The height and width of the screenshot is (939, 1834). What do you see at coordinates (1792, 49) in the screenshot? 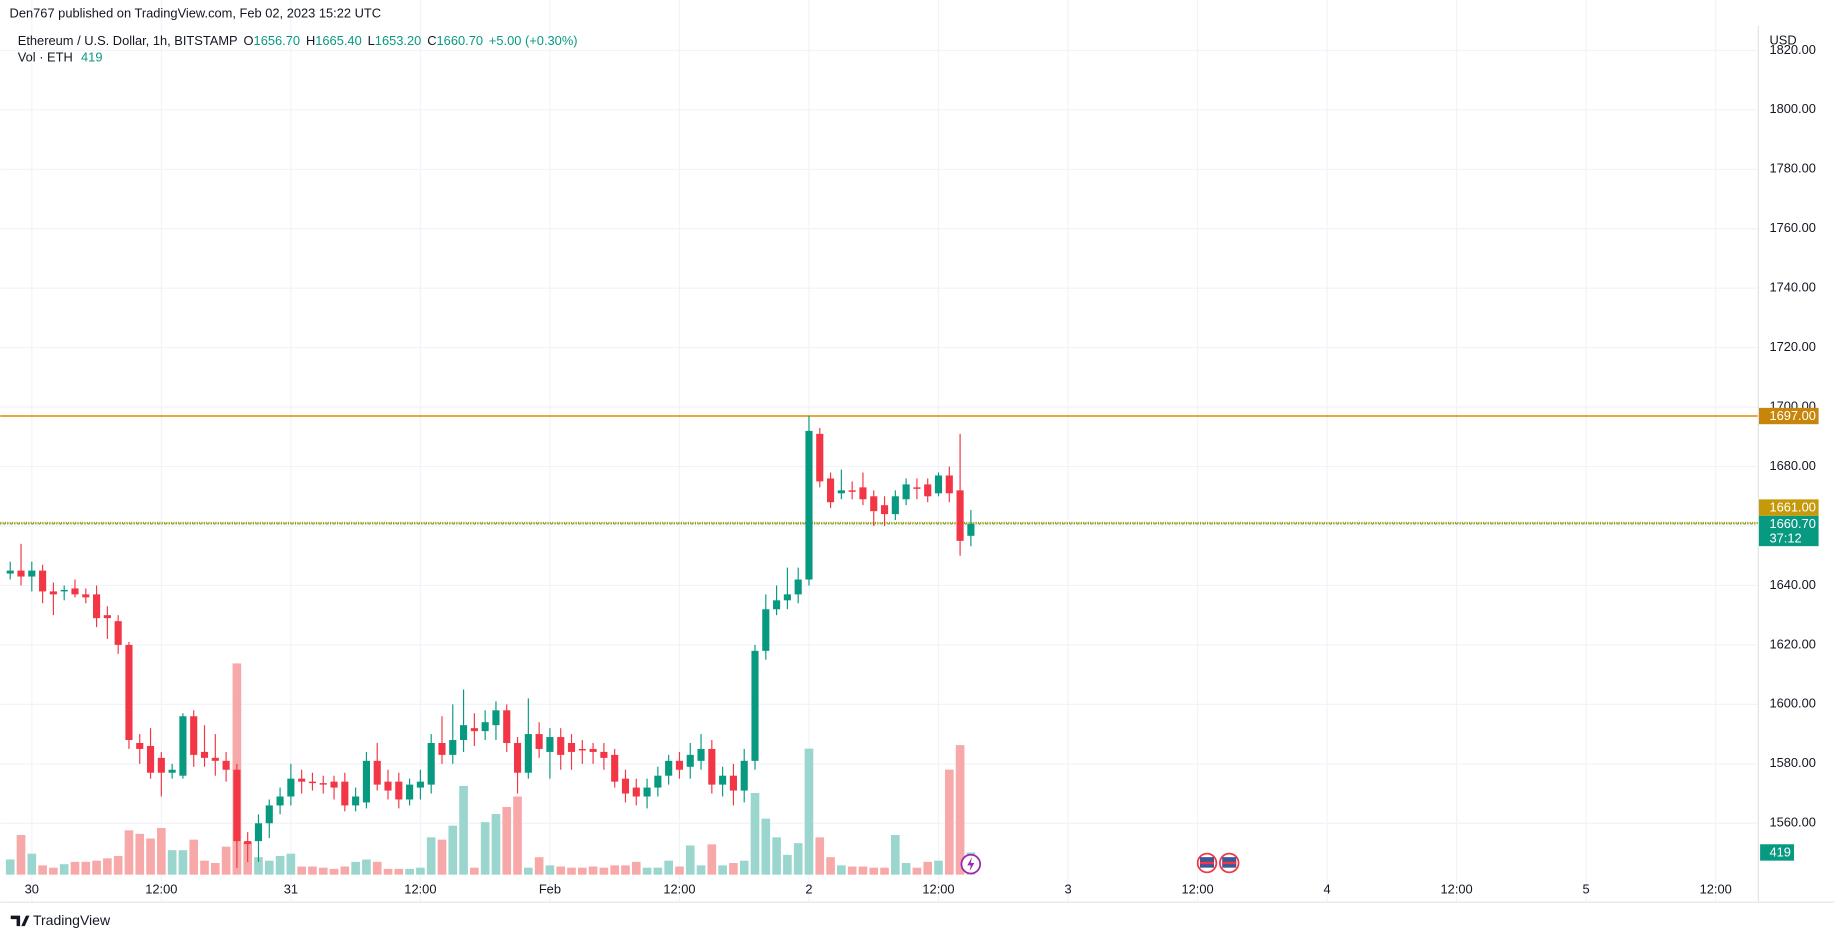
I see `y-tick-label: 1820.00` at bounding box center [1792, 49].